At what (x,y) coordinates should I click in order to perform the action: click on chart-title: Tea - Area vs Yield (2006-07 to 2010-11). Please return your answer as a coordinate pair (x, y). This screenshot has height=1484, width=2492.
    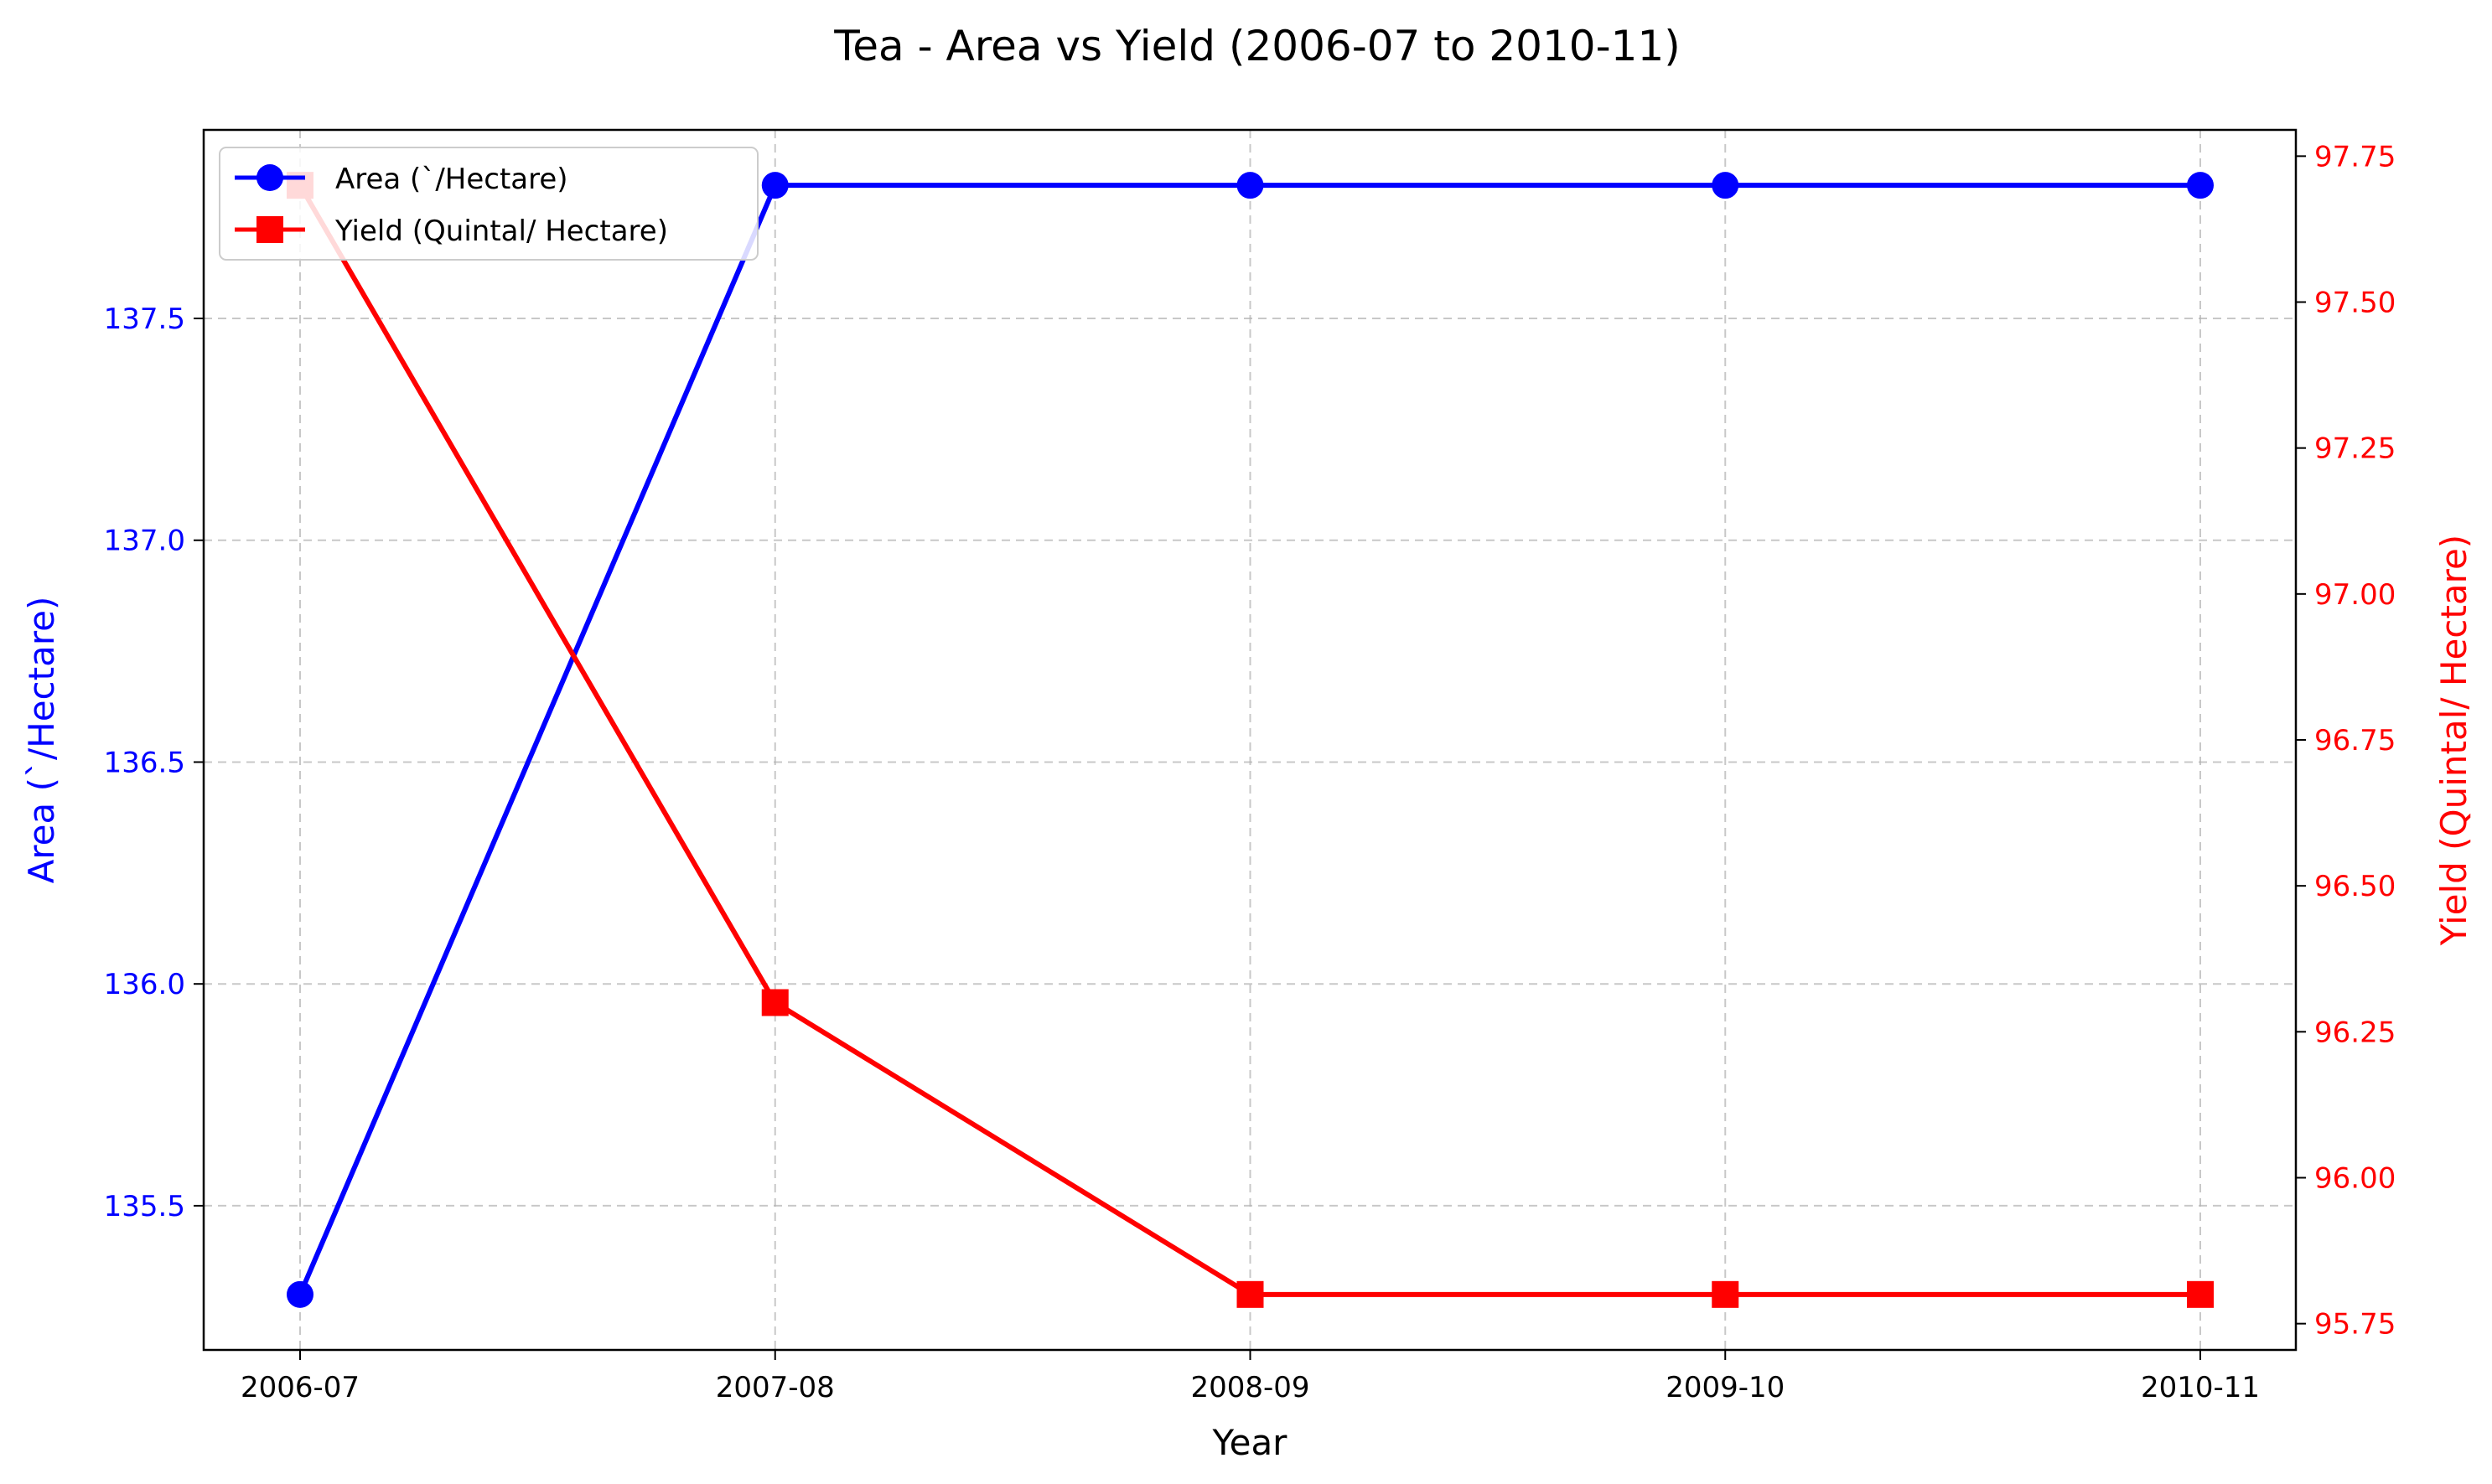
    Looking at the image, I should click on (1257, 46).